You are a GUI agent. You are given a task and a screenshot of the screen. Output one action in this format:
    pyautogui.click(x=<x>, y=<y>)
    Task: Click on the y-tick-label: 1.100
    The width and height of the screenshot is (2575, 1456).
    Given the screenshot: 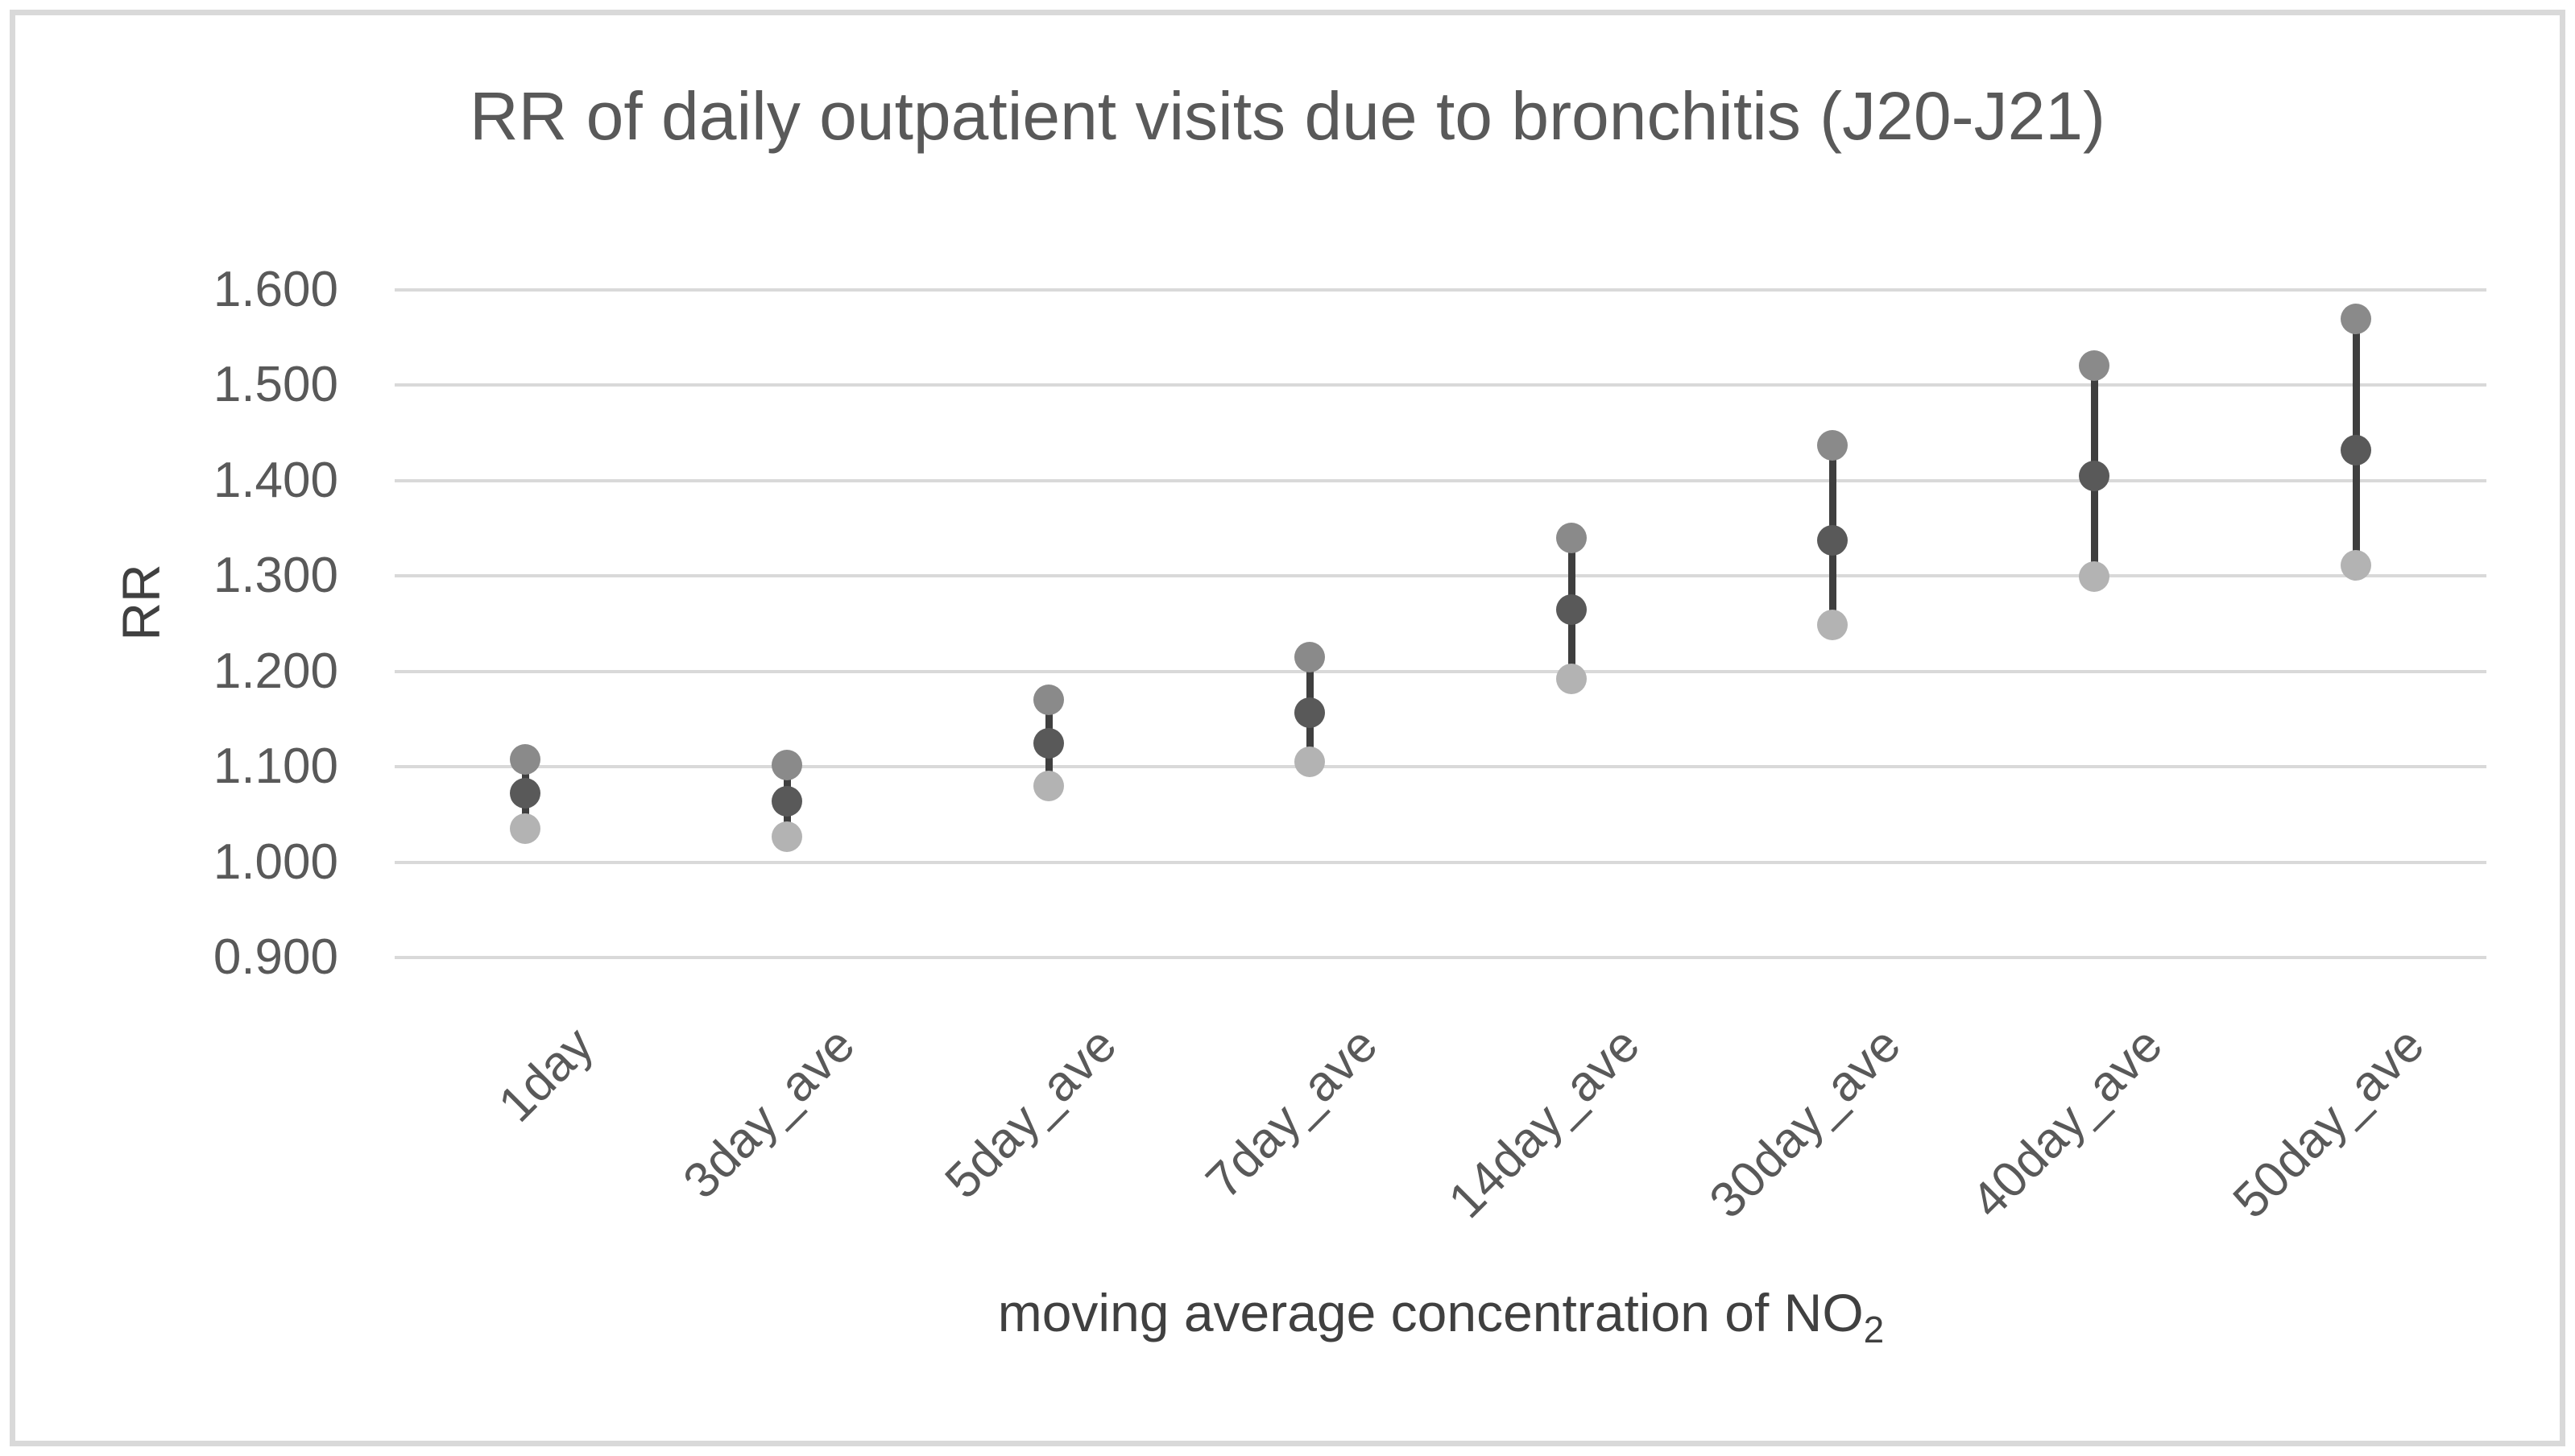 What is the action you would take?
    pyautogui.click(x=275, y=766)
    